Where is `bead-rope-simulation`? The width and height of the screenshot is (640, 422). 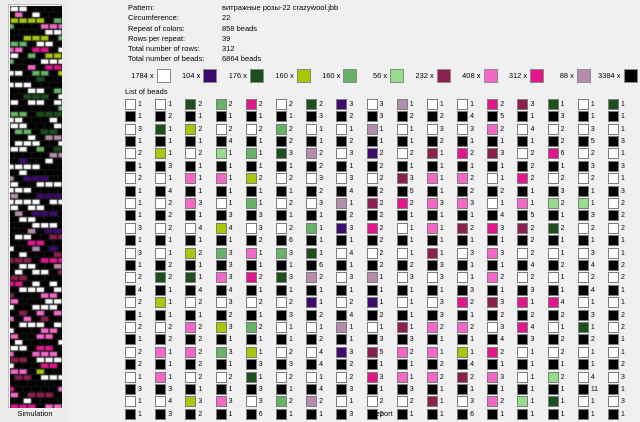 bead-rope-simulation is located at coordinates (36, 207).